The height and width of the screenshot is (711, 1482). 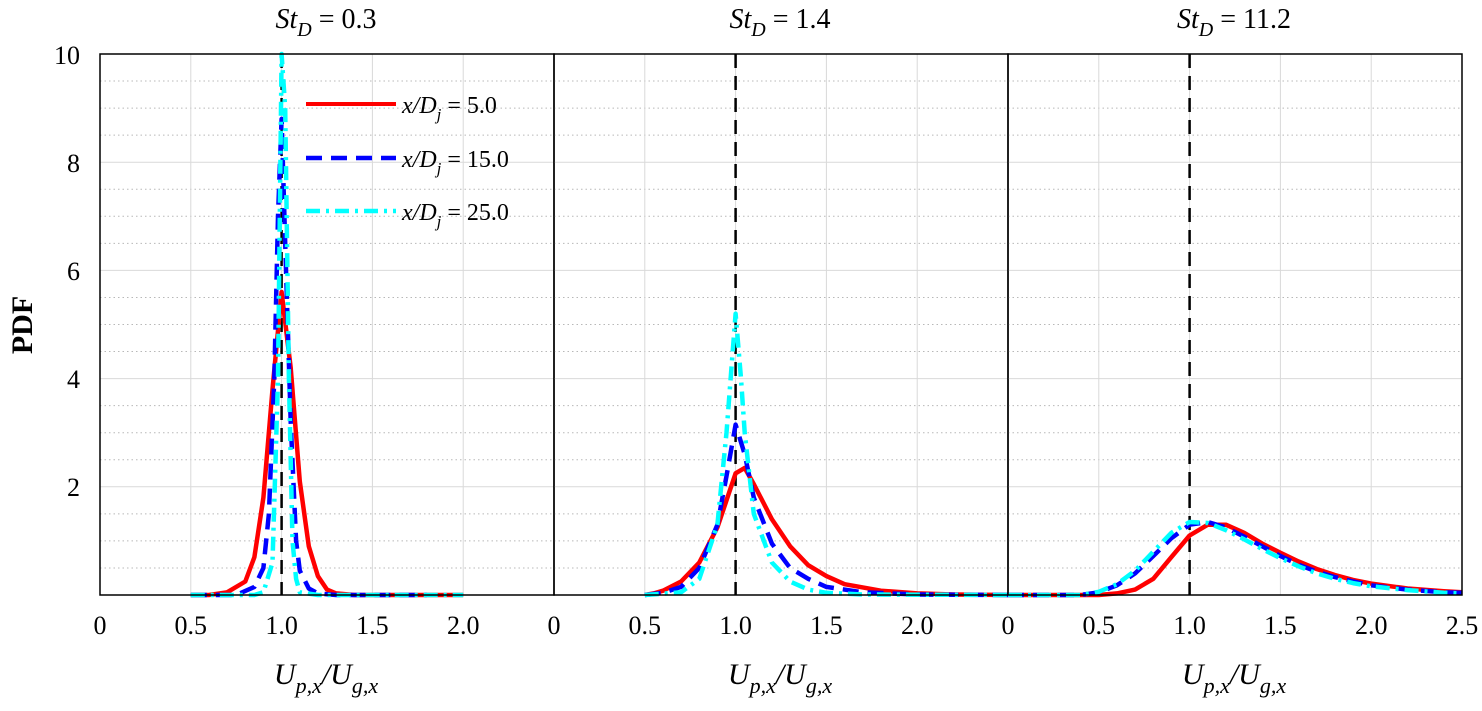 I want to click on y-tick-label: 10, so click(x=67, y=55).